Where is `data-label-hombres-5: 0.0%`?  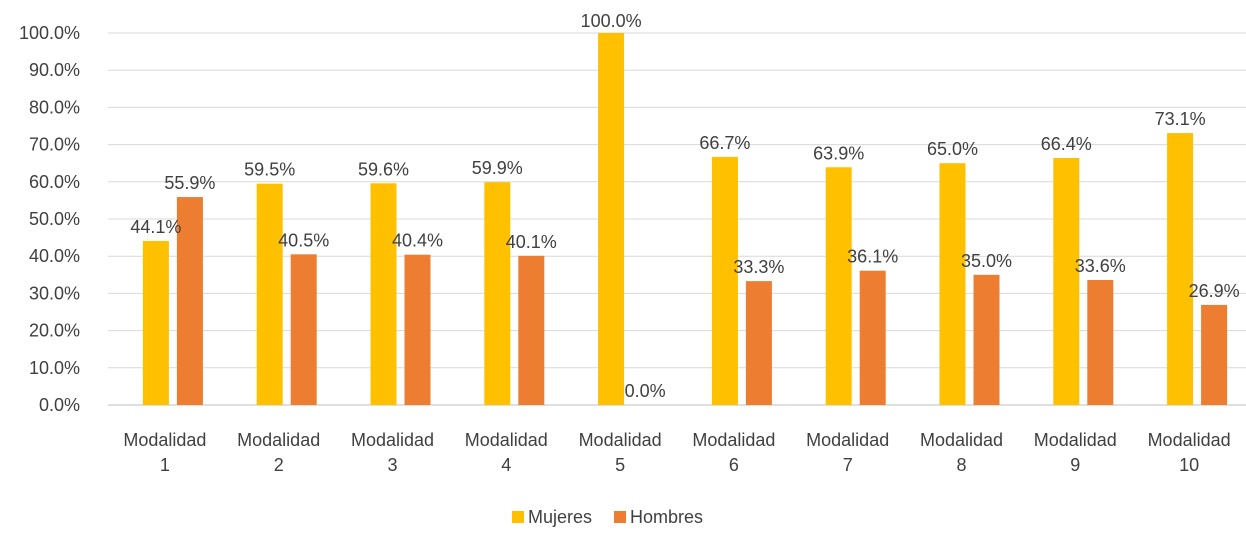
data-label-hombres-5: 0.0% is located at coordinates (645, 391).